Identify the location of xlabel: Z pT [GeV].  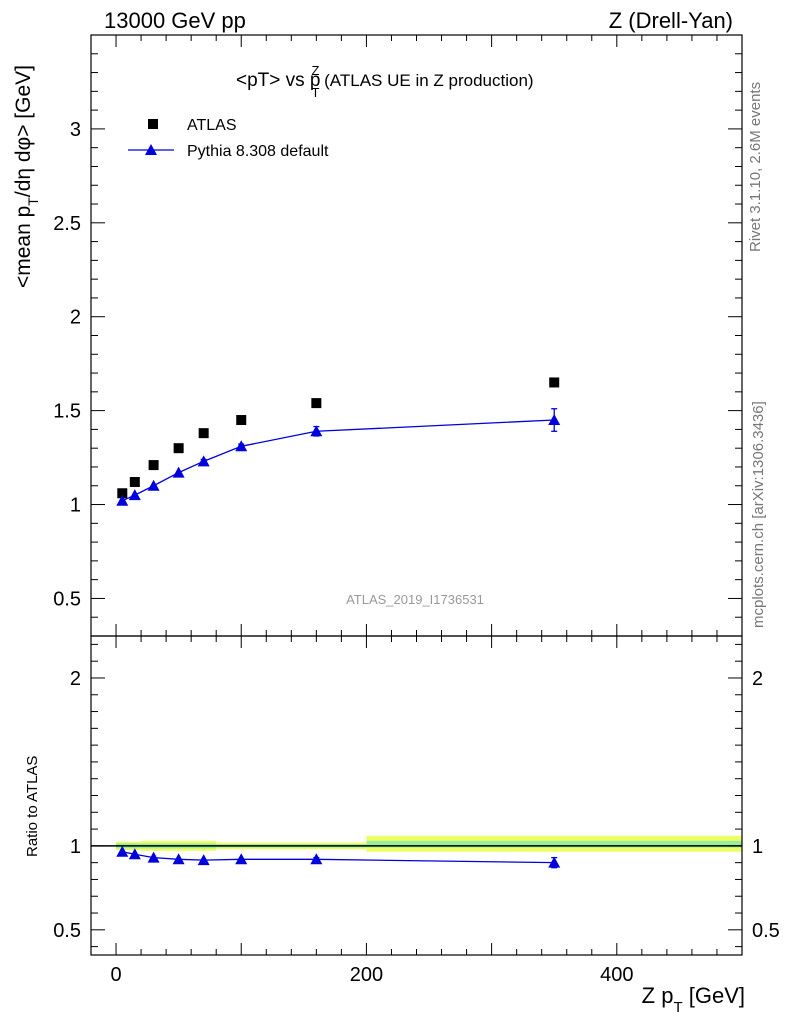
(693, 999).